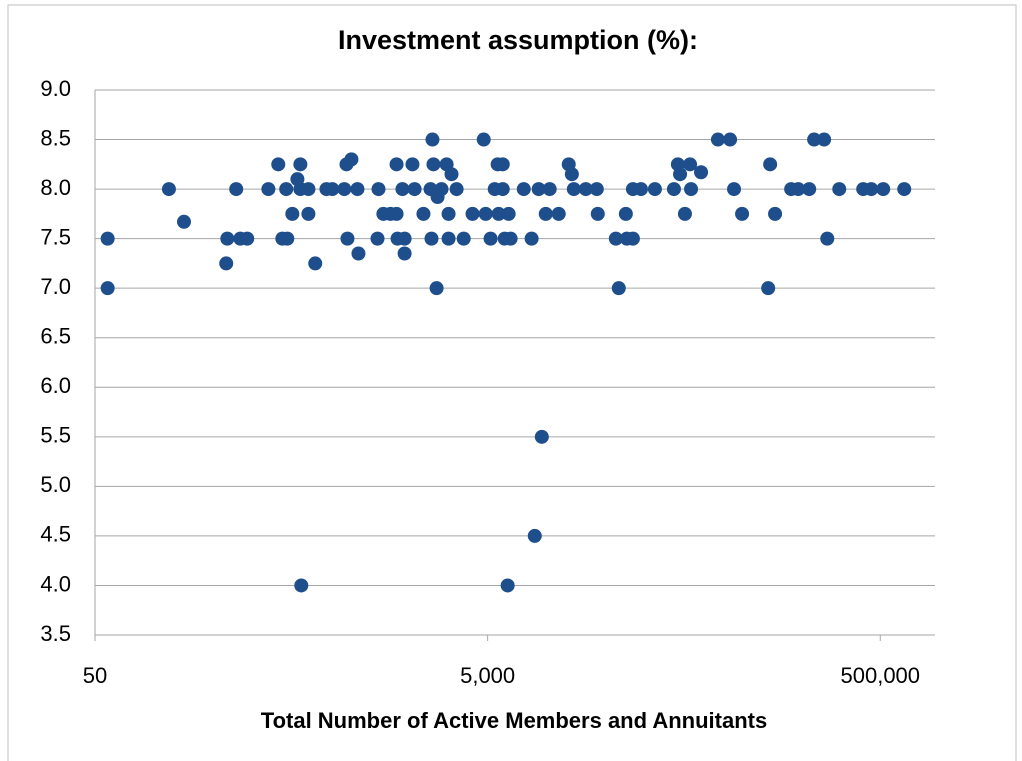 The width and height of the screenshot is (1022, 761). What do you see at coordinates (55, 286) in the screenshot?
I see `y-tick-label: 7.0` at bounding box center [55, 286].